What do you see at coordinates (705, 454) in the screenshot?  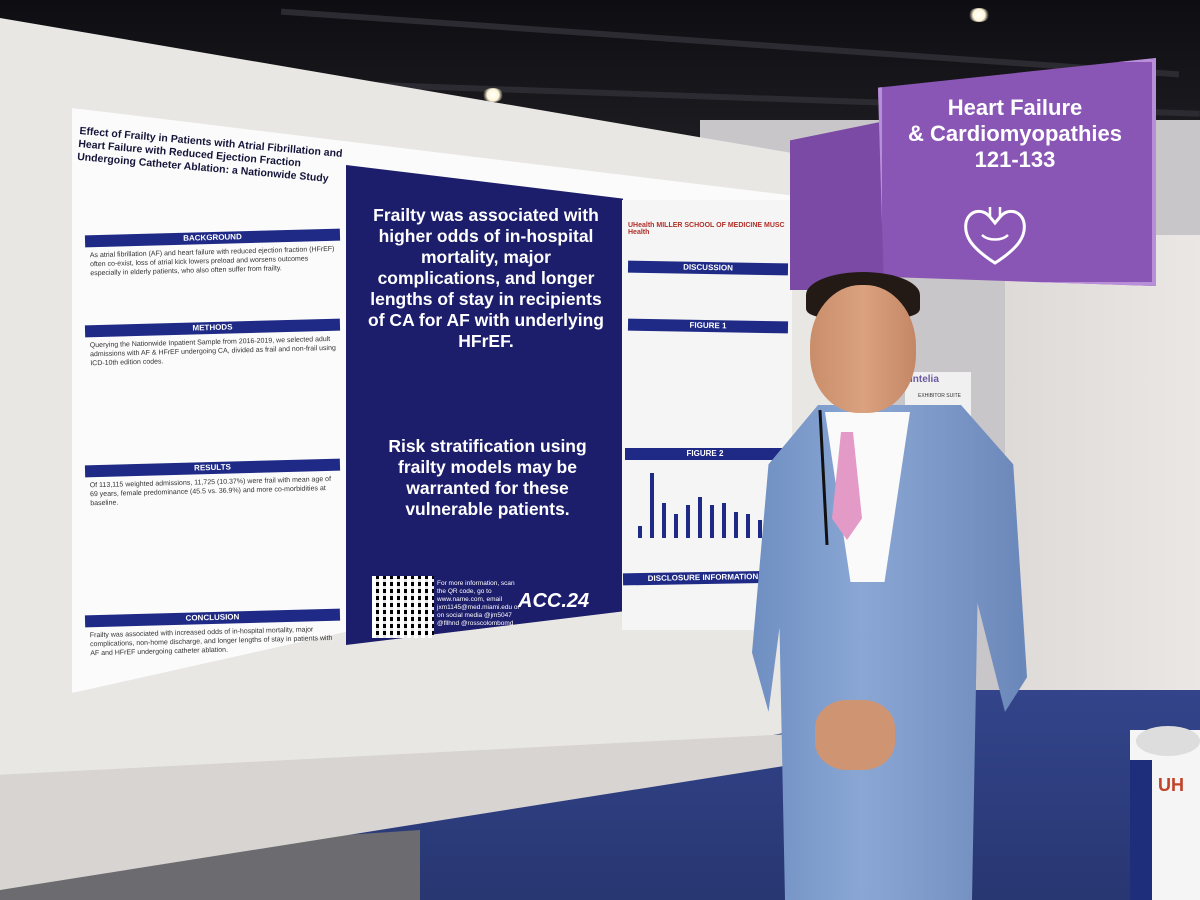 I see `section-header-figure2: FIGURE 2` at bounding box center [705, 454].